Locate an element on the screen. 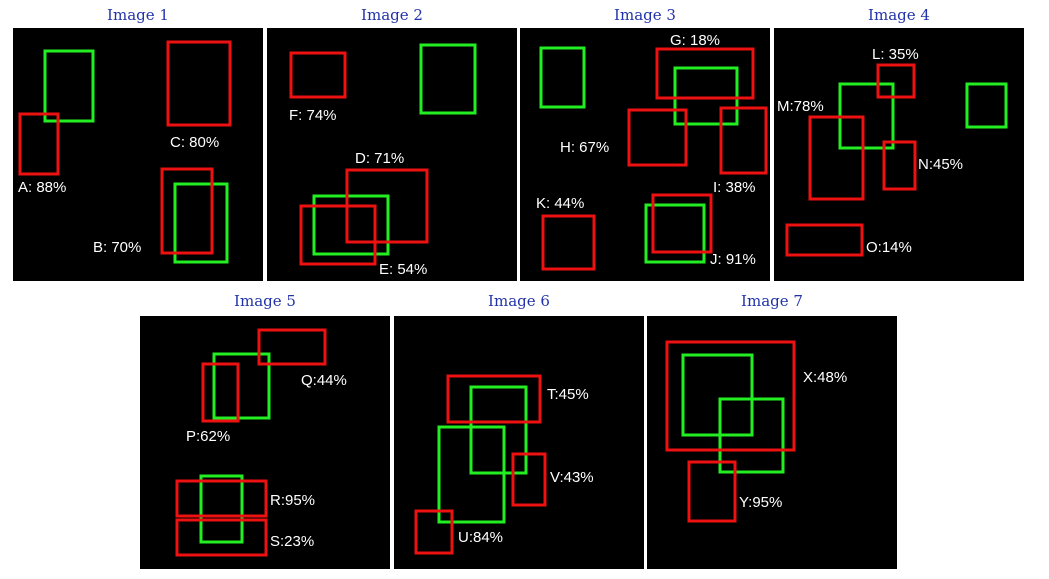 Image resolution: width=1049 pixels, height=579 pixels. image-panel-5: Q:44% P:62% R:95% S:23% is located at coordinates (265, 442).